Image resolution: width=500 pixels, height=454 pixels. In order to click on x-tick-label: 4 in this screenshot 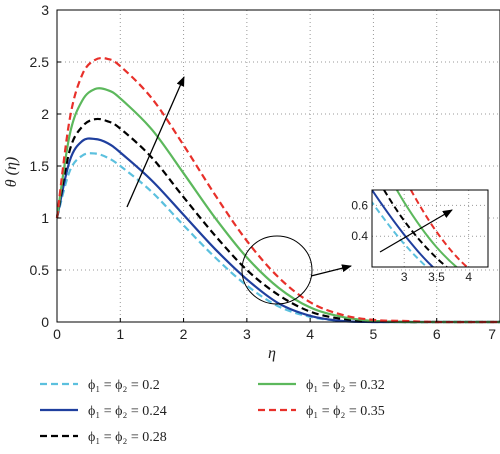, I will do `click(310, 334)`.